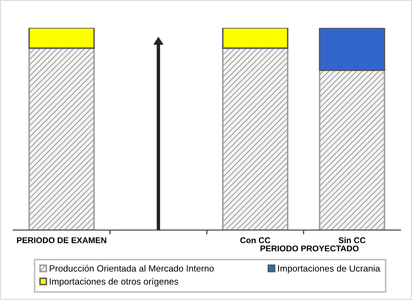 This screenshot has width=412, height=300. What do you see at coordinates (61, 240) in the screenshot?
I see `x-tick-label: PERIODO DE EXAMEN` at bounding box center [61, 240].